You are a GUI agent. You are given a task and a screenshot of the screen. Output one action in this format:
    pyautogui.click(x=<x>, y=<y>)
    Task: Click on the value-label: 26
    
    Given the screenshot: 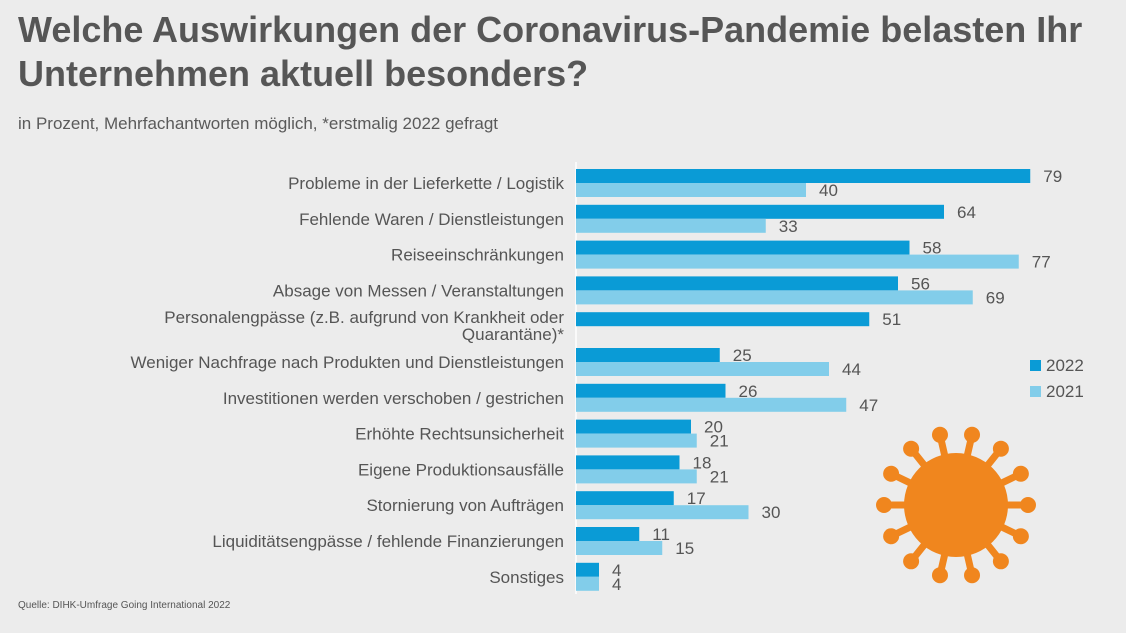 What is the action you would take?
    pyautogui.click(x=748, y=391)
    